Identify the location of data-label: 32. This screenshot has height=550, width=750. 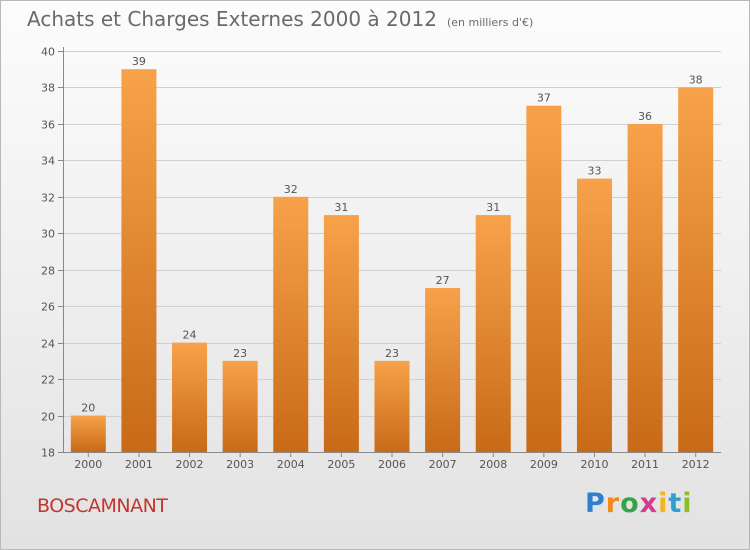
(291, 189).